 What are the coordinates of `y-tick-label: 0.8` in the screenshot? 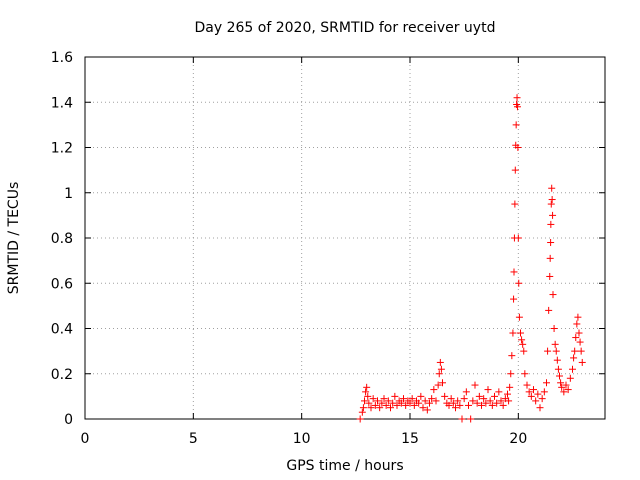 It's located at (62, 239).